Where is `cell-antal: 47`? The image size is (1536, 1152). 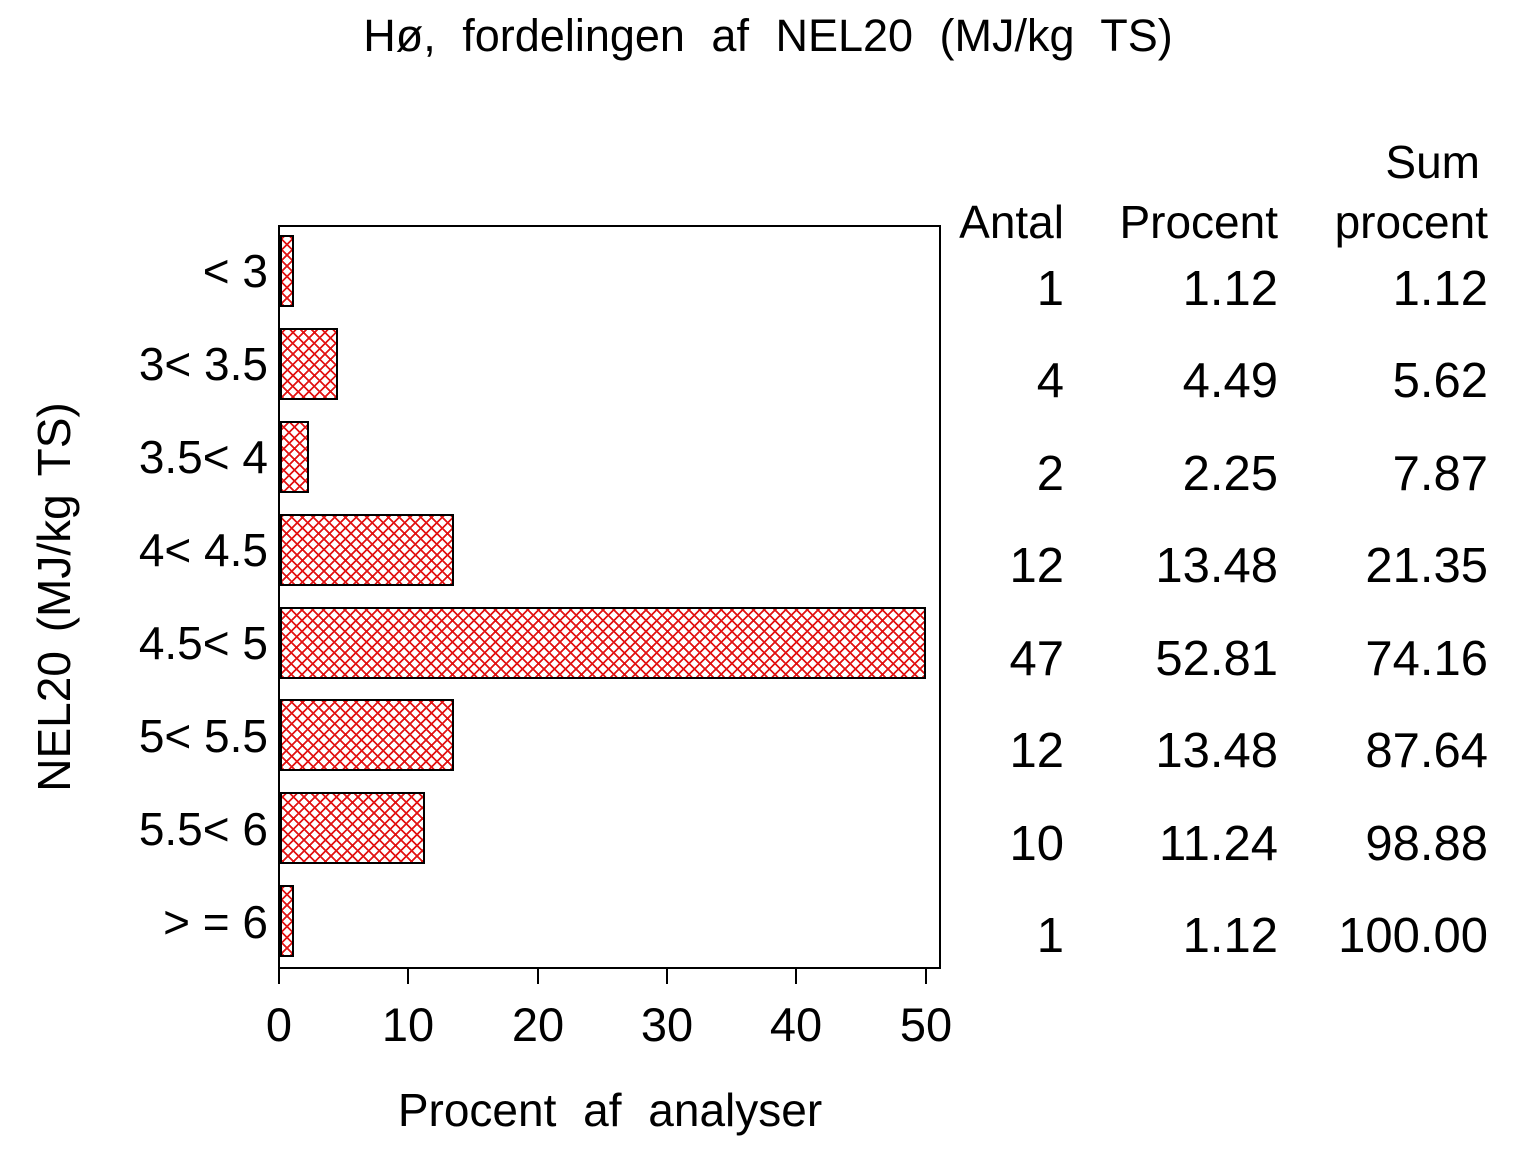
cell-antal: 47 is located at coordinates (1036, 659).